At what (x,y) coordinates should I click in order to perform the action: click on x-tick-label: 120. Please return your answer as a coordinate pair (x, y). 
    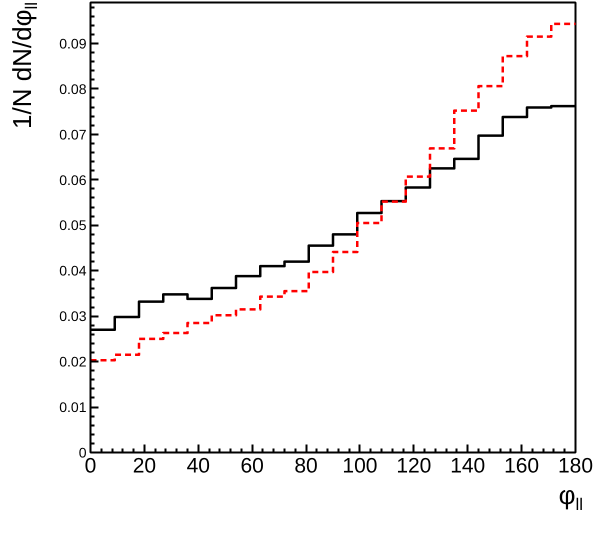
    Looking at the image, I should click on (414, 466).